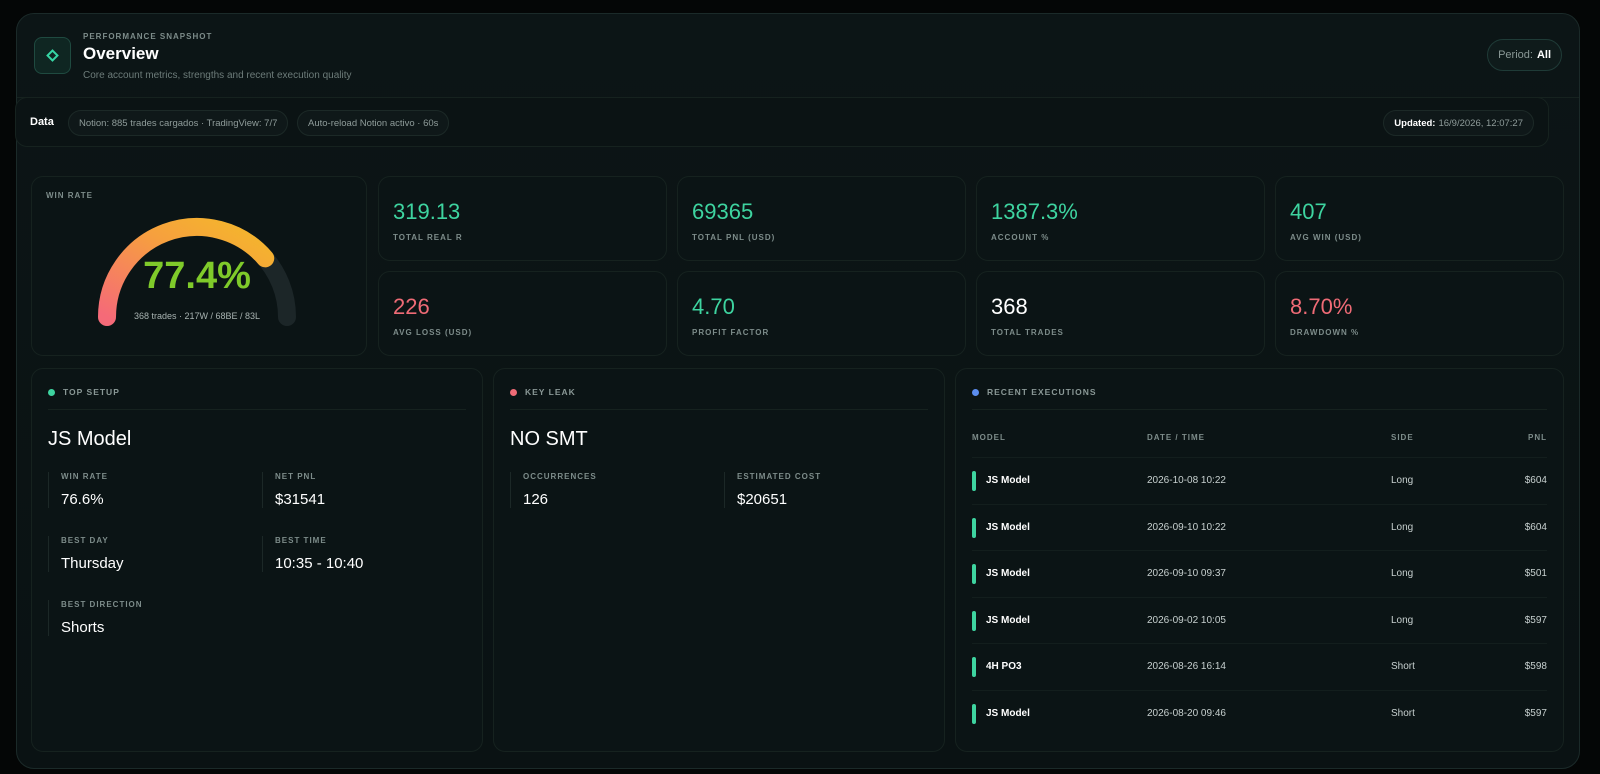 The image size is (1600, 774). I want to click on period-selector: Period: All, so click(1524, 55).